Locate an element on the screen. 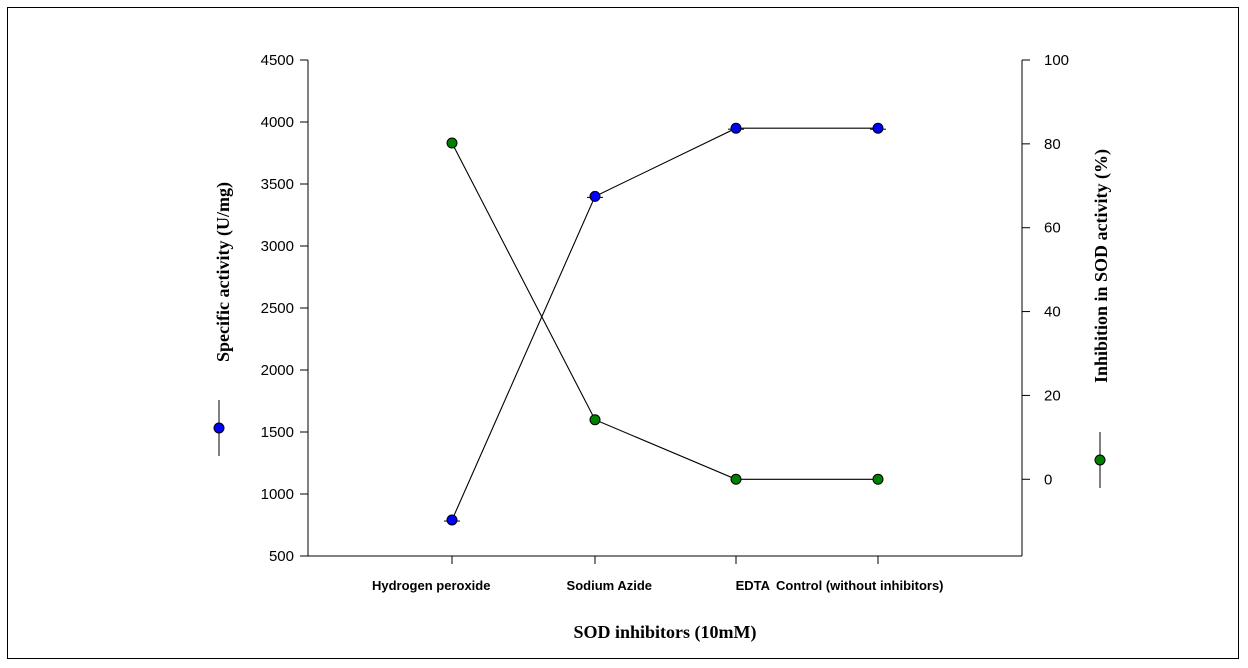 The height and width of the screenshot is (668, 1248). left-tick-label: 2000 is located at coordinates (277, 370).